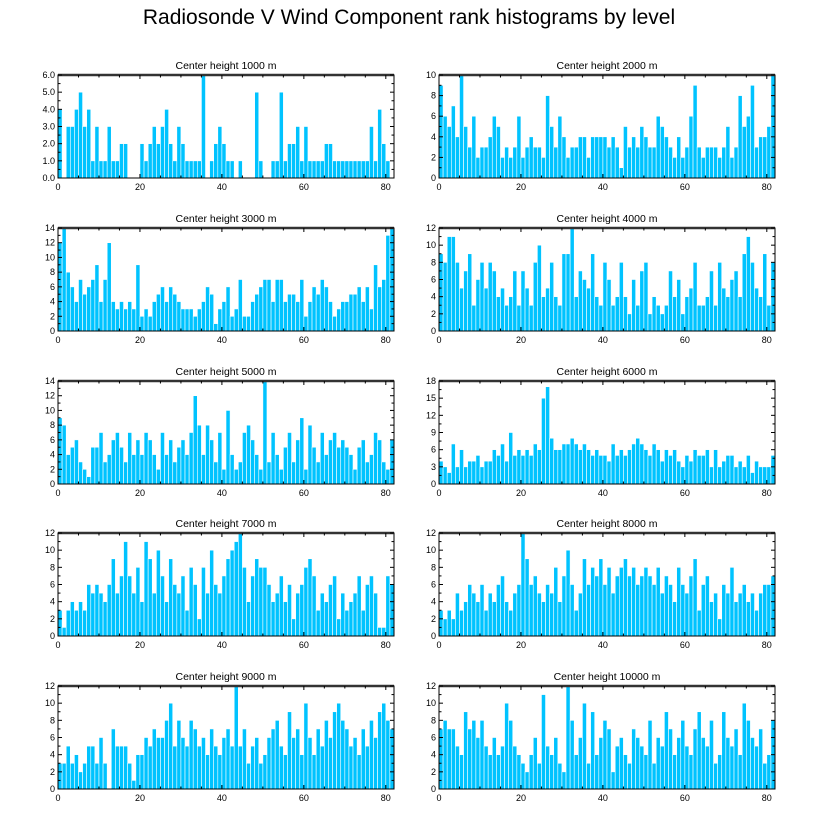 The height and width of the screenshot is (824, 818). Describe the element at coordinates (431, 381) in the screenshot. I see `y-tick-label: 18` at that location.